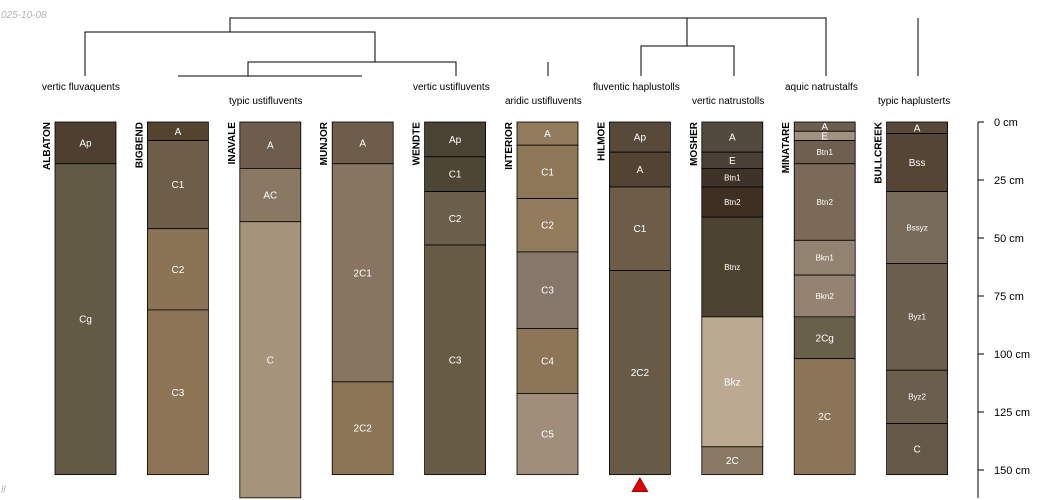  I want to click on profile-name: INAVALE, so click(232, 143).